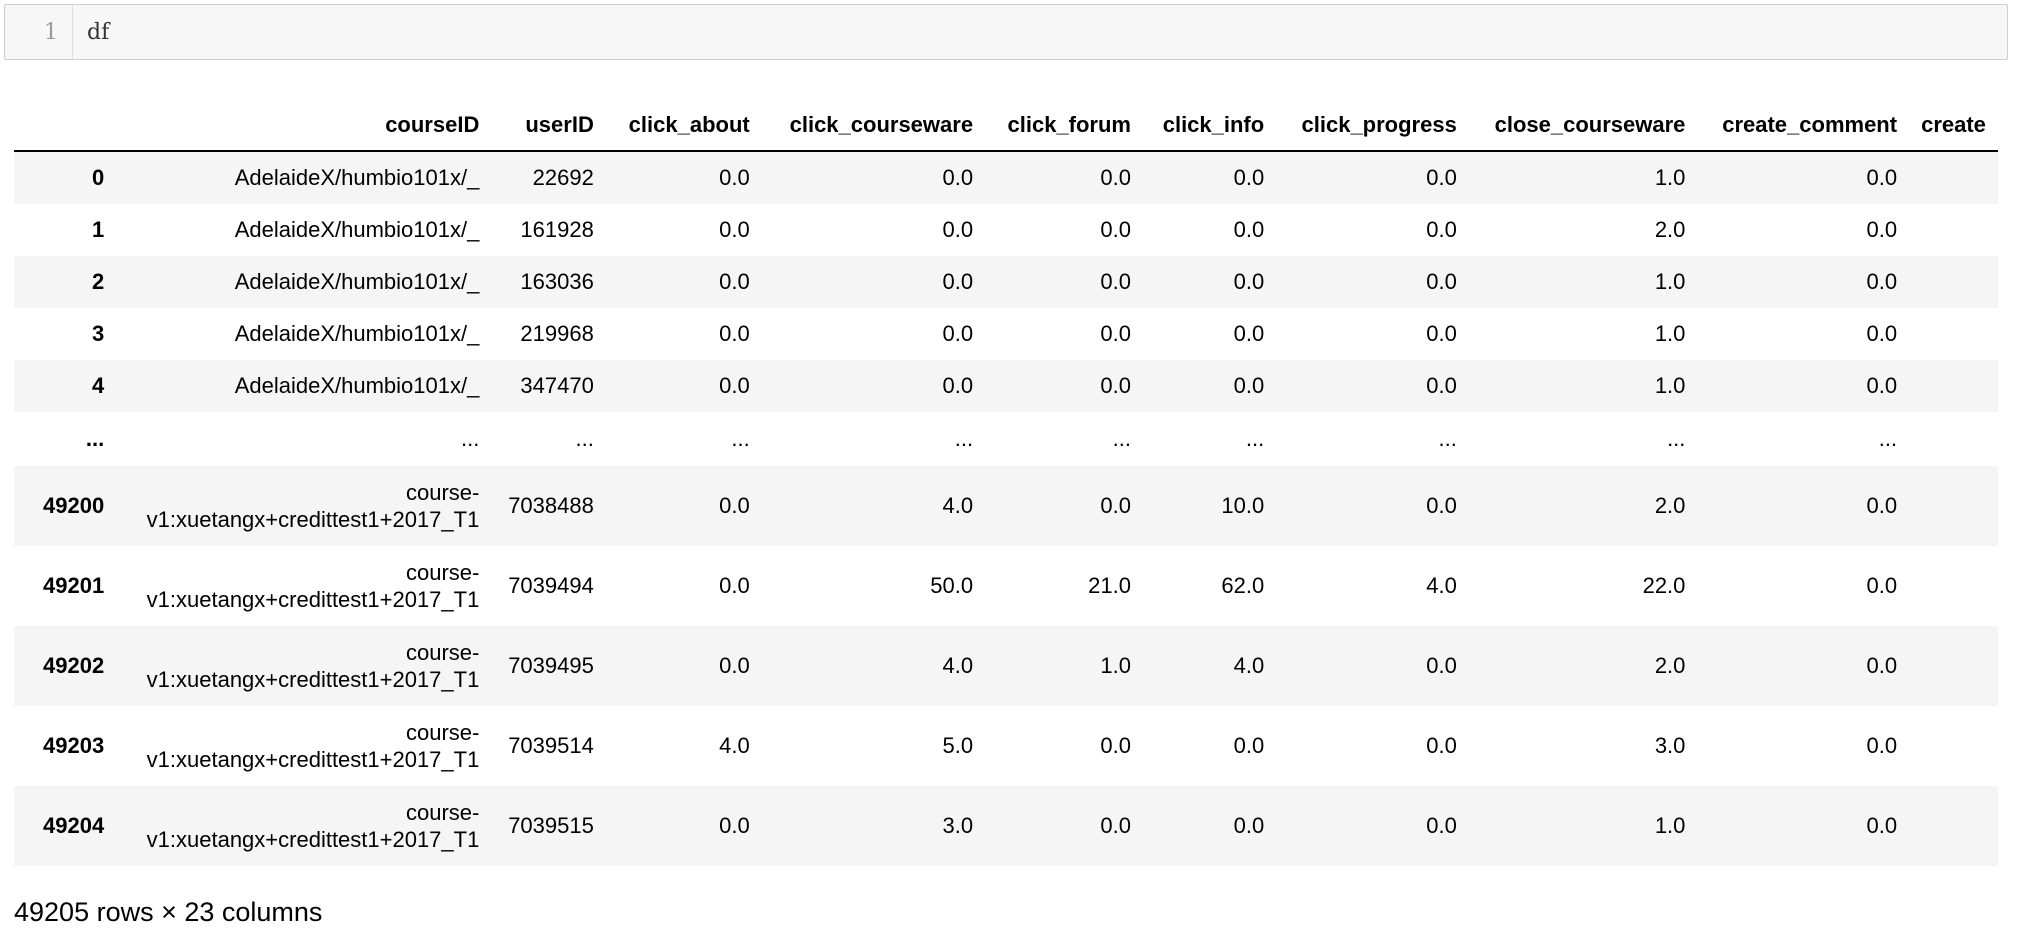  Describe the element at coordinates (1064, 126) in the screenshot. I see `column-header: click_forum` at that location.